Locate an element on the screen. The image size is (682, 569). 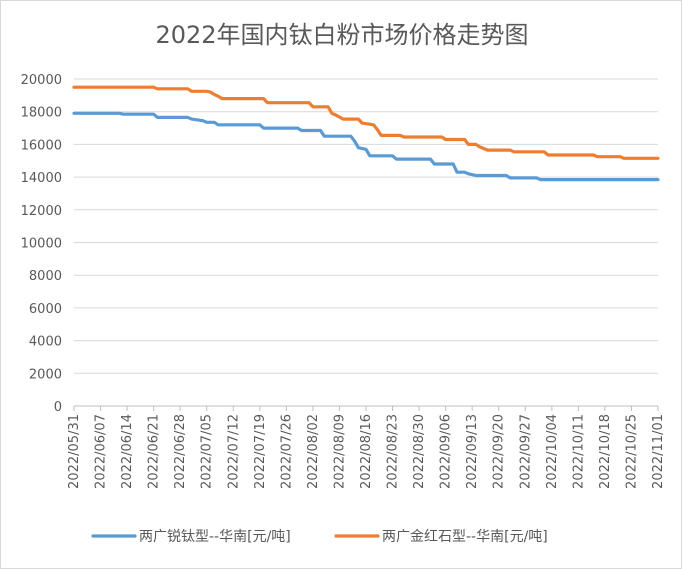
x-tick-label: 2022/10/04 is located at coordinates (552, 451).